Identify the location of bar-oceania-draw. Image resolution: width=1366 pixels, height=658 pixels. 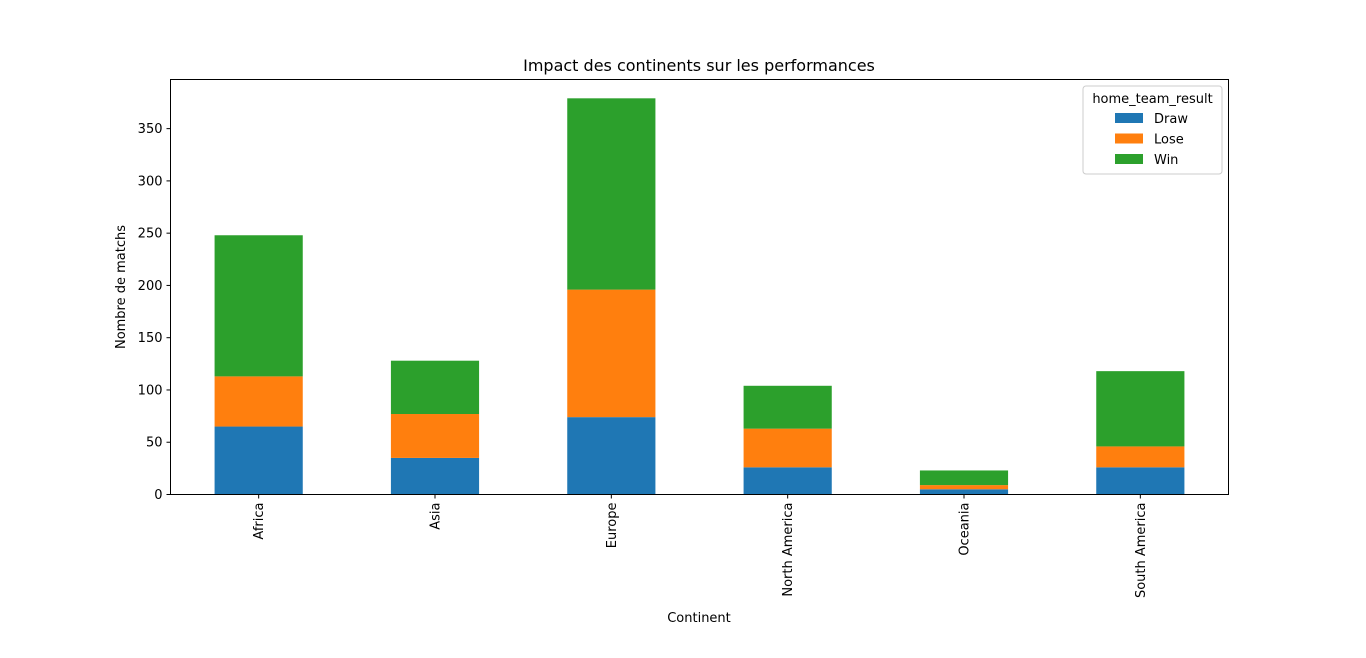
(964, 492).